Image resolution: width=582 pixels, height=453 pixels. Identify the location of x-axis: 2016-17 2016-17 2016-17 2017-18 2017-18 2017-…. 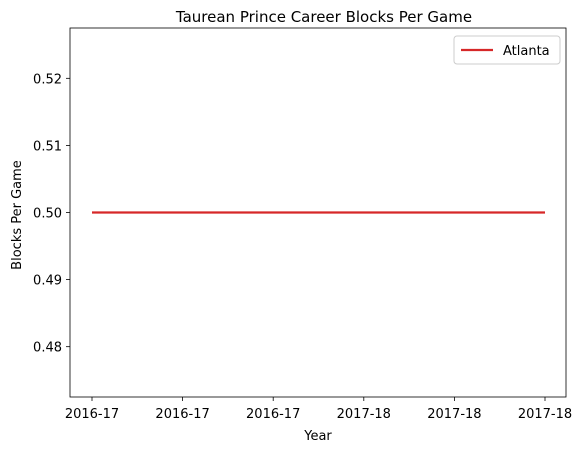
(318, 409).